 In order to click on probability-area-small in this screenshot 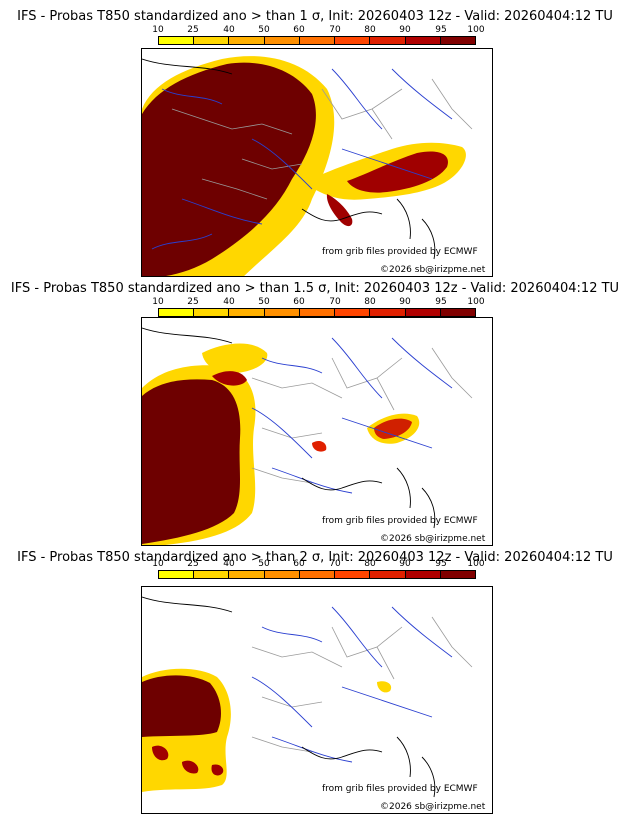, I will do `click(319, 446)`.